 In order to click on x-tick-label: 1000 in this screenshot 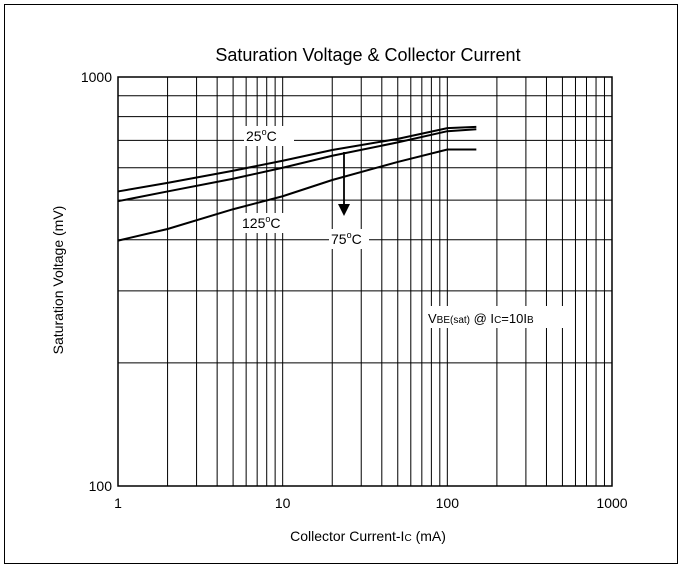, I will do `click(611, 503)`.